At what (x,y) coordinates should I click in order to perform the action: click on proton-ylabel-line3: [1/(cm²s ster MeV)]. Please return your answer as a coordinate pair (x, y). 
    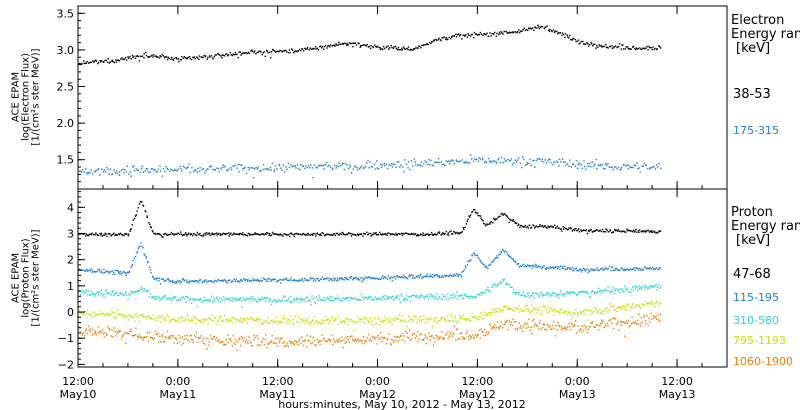
    Looking at the image, I should click on (36, 278).